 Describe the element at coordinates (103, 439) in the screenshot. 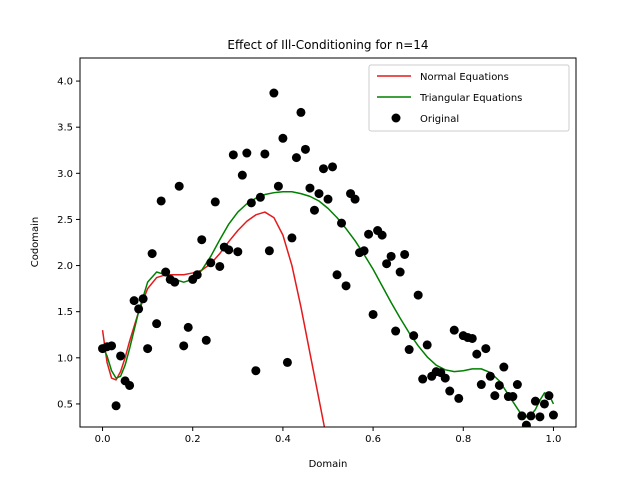

I see `x-tick-label: 0.0` at that location.